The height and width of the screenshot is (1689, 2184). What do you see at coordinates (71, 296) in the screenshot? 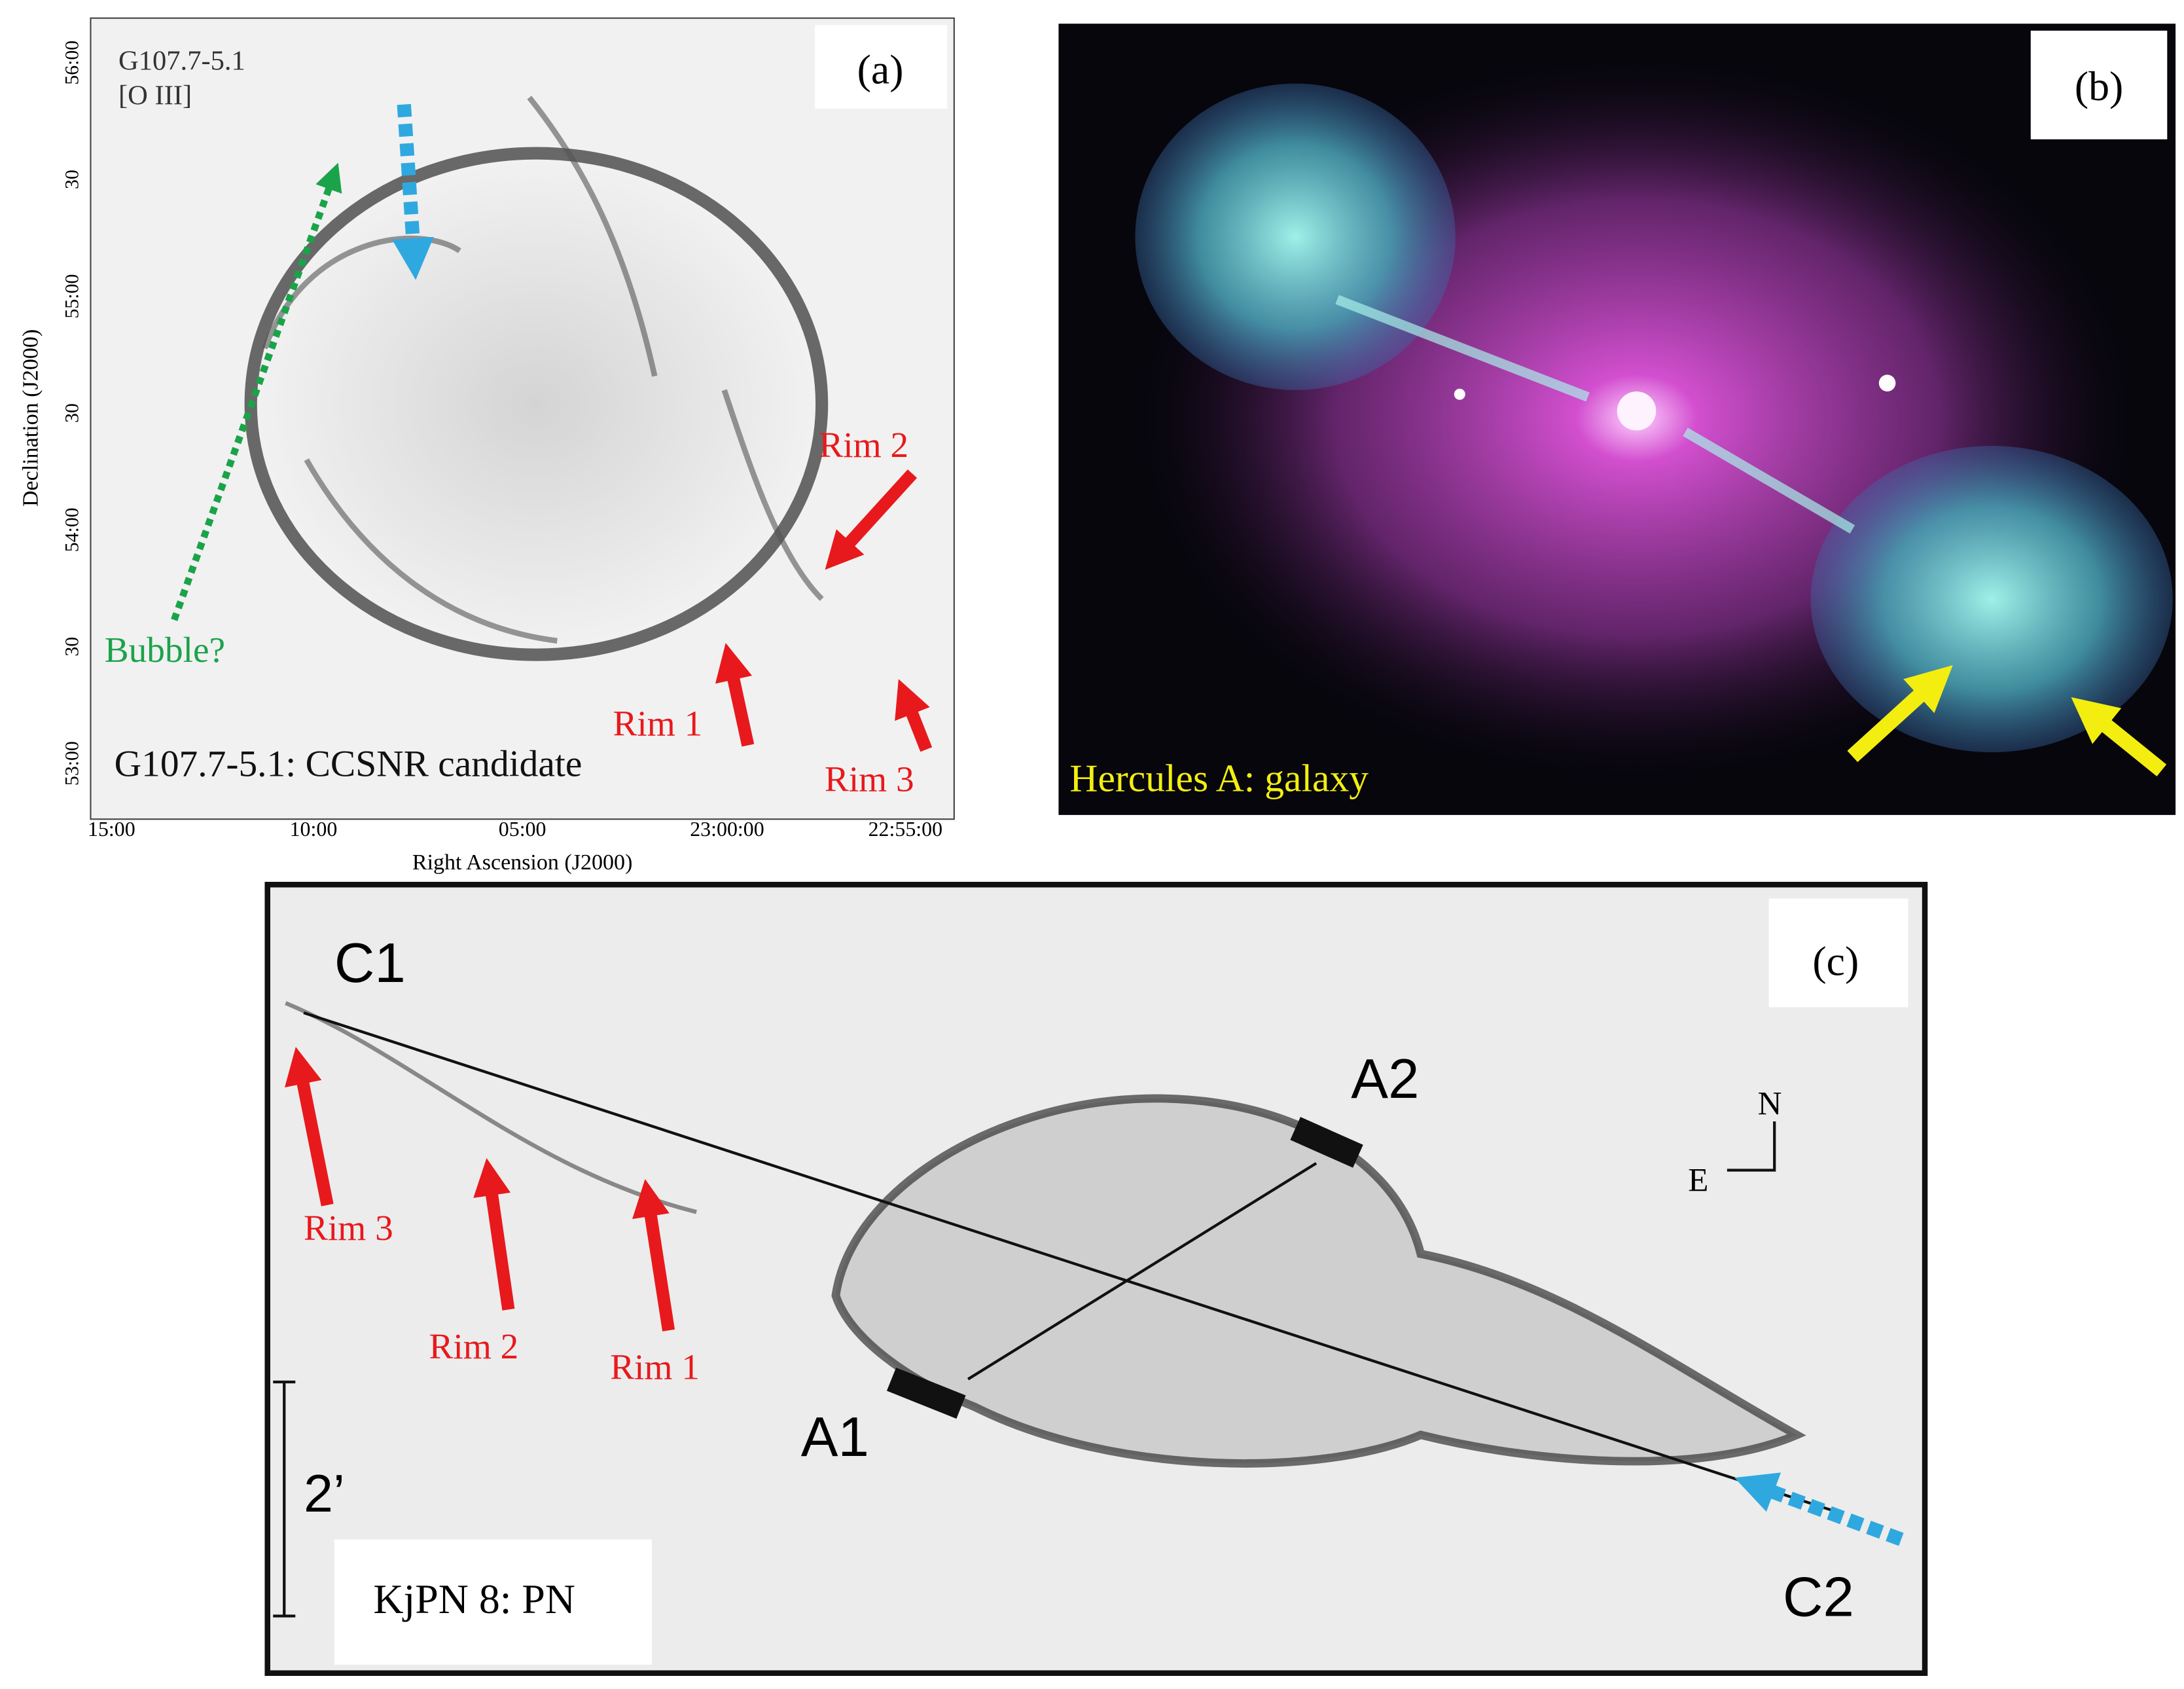
I see `y-tick-label: 55:00` at bounding box center [71, 296].